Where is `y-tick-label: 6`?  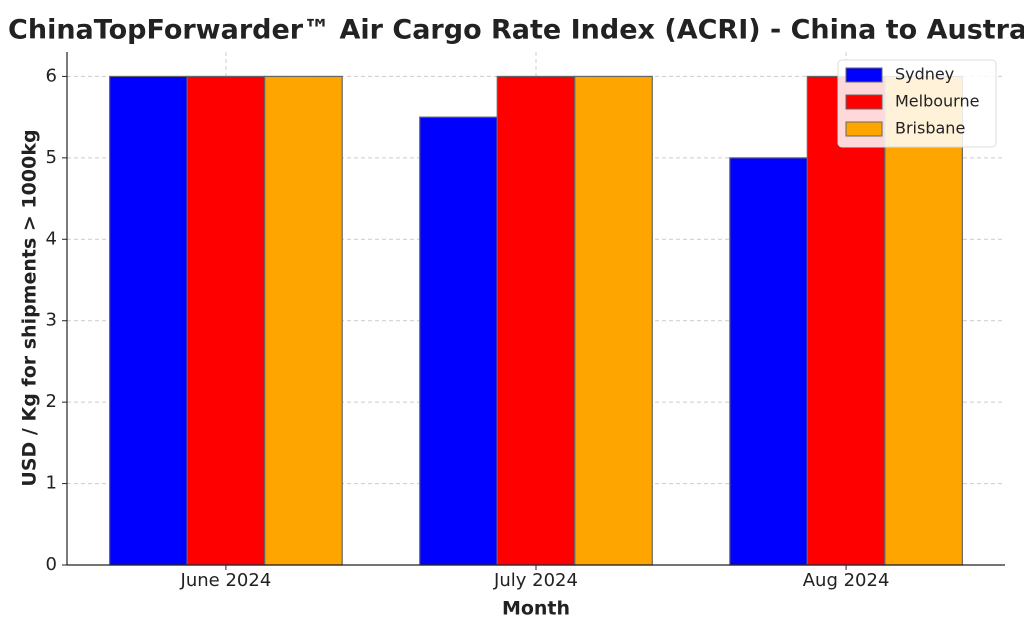 y-tick-label: 6 is located at coordinates (51, 75).